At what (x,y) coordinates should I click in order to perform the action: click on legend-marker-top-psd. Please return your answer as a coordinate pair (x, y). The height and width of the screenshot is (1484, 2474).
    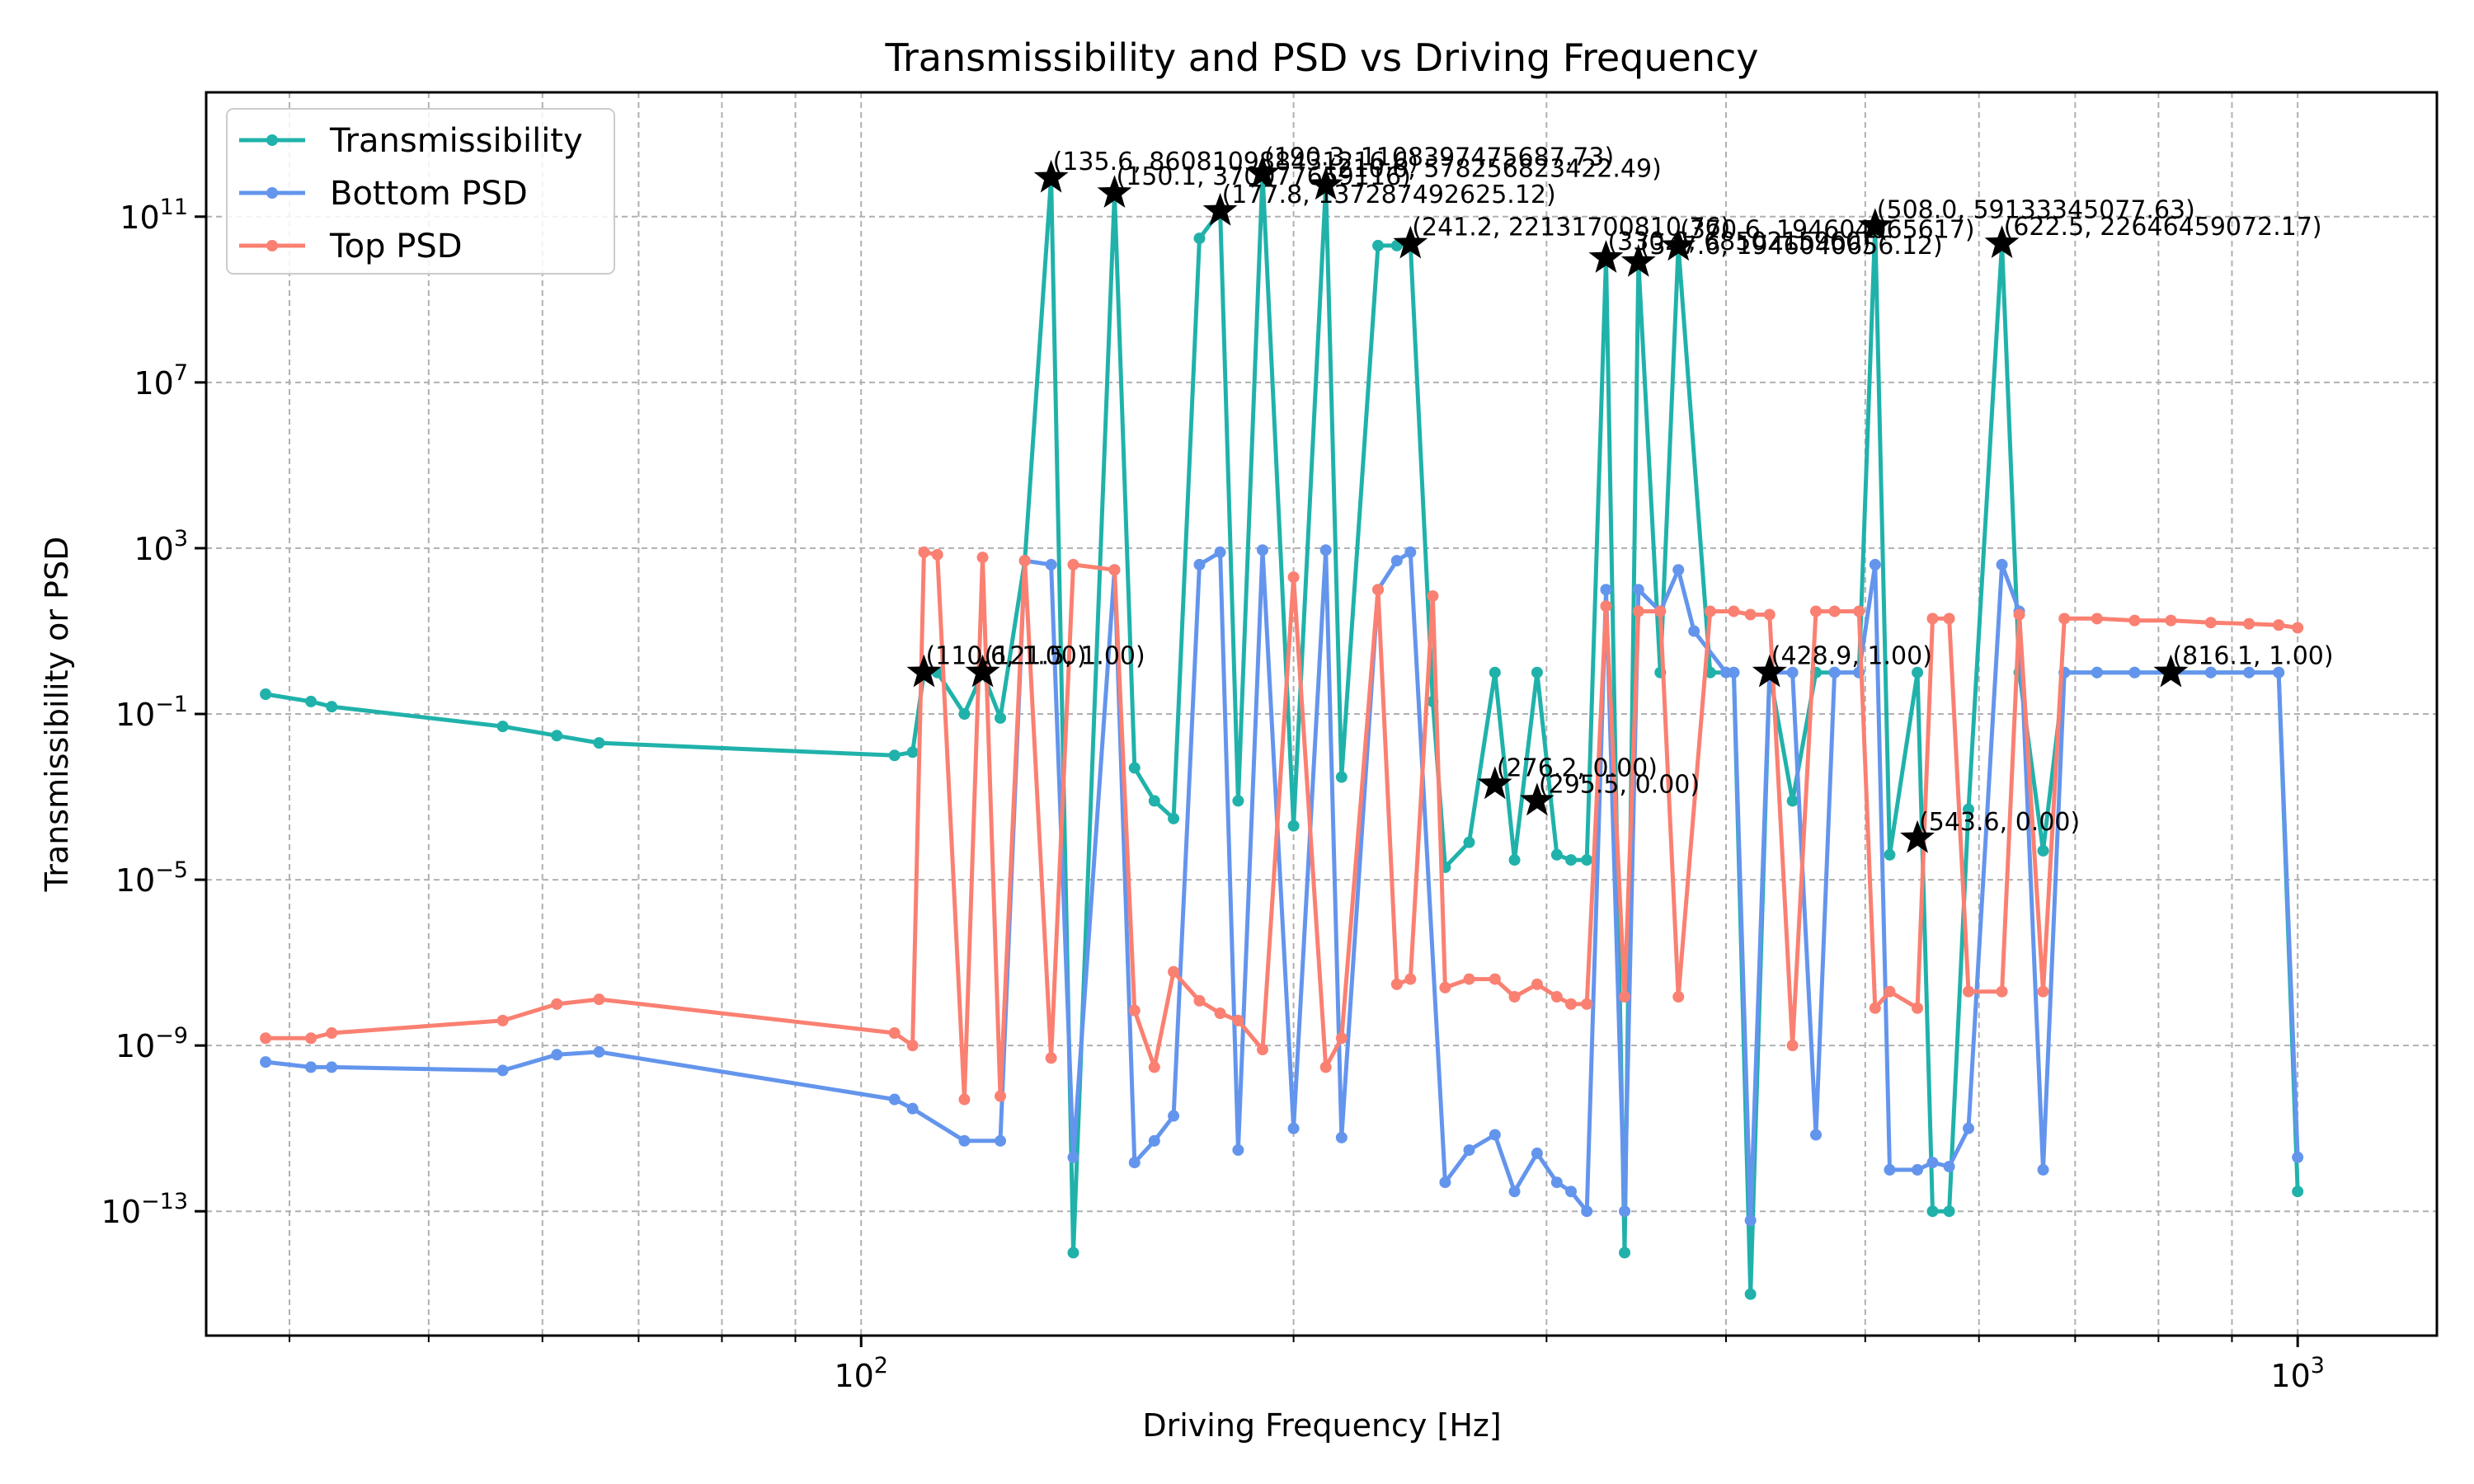
    Looking at the image, I should click on (272, 245).